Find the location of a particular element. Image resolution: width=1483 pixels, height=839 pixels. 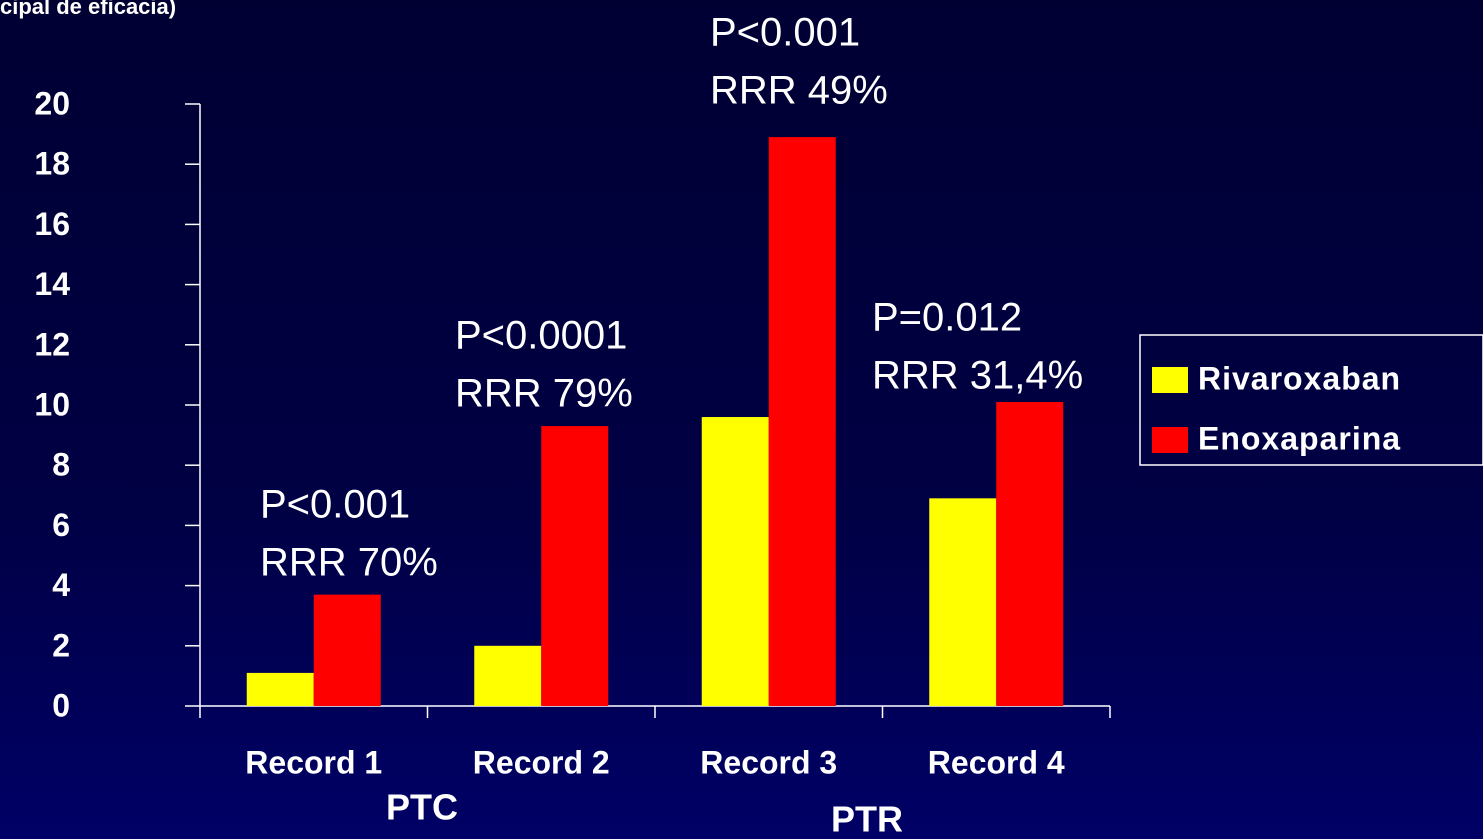

x-tick-label: Record 1 is located at coordinates (313, 762).